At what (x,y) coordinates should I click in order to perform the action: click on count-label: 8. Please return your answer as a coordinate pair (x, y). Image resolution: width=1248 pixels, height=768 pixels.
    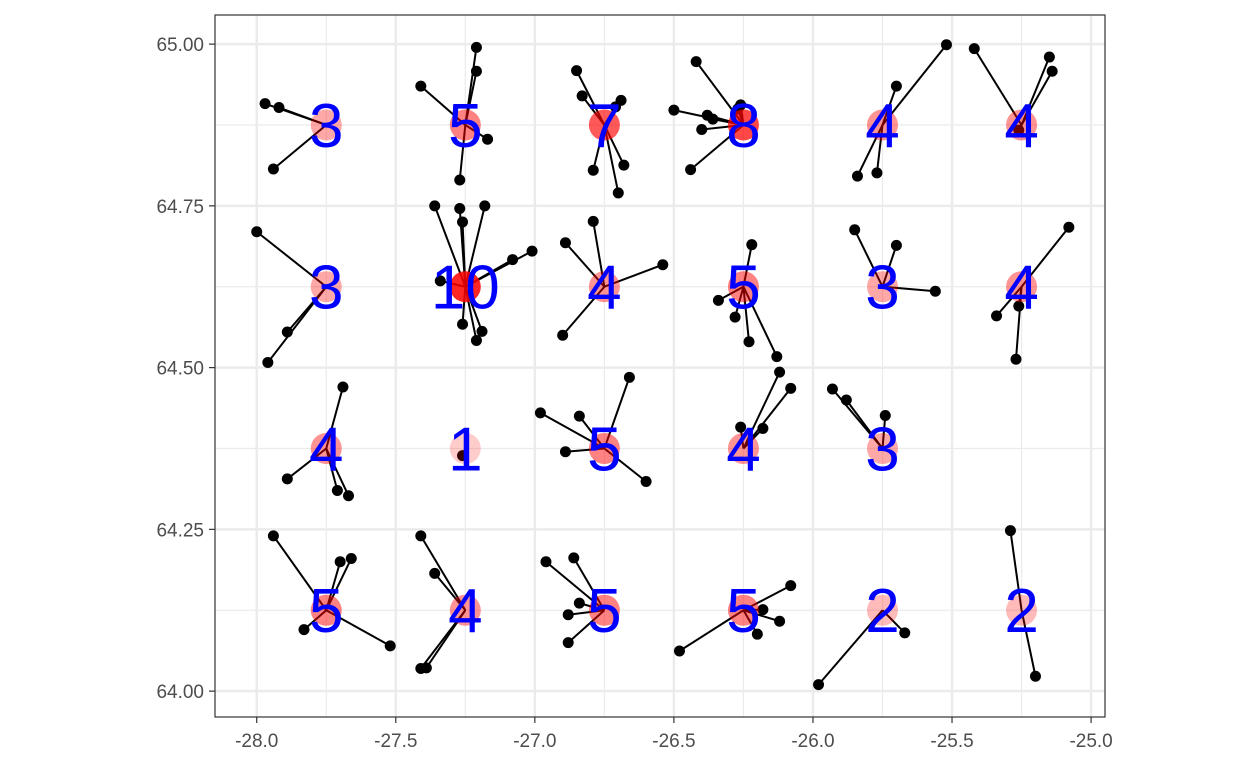
    Looking at the image, I should click on (743, 126).